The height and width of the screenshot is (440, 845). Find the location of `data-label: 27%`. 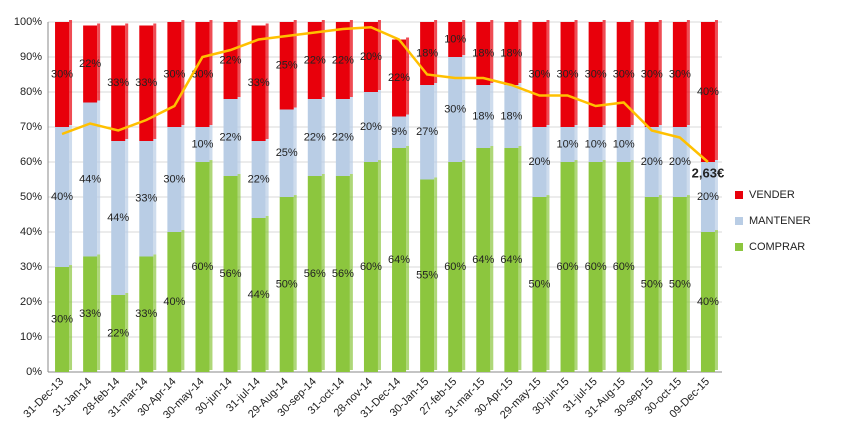

data-label: 27% is located at coordinates (427, 132).